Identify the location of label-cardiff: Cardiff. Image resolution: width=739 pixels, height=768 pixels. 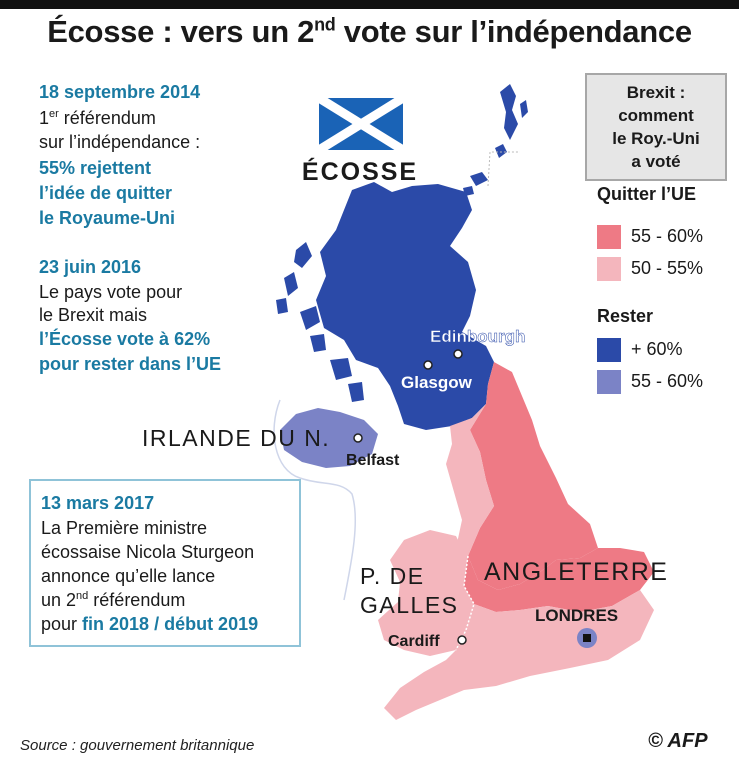
(414, 641).